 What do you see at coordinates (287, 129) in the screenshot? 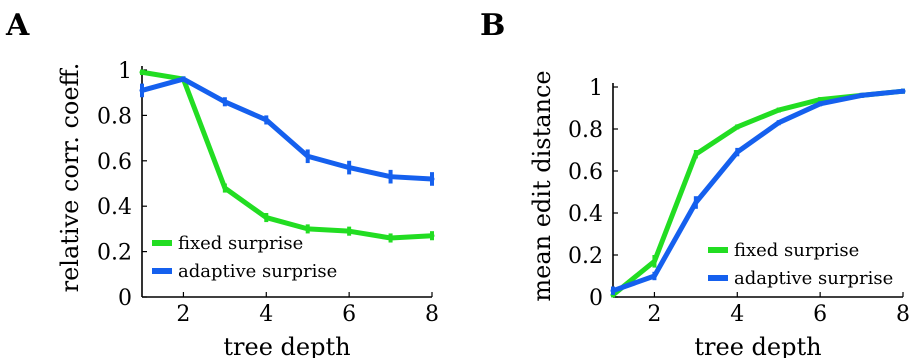
I see `series-line` at bounding box center [287, 129].